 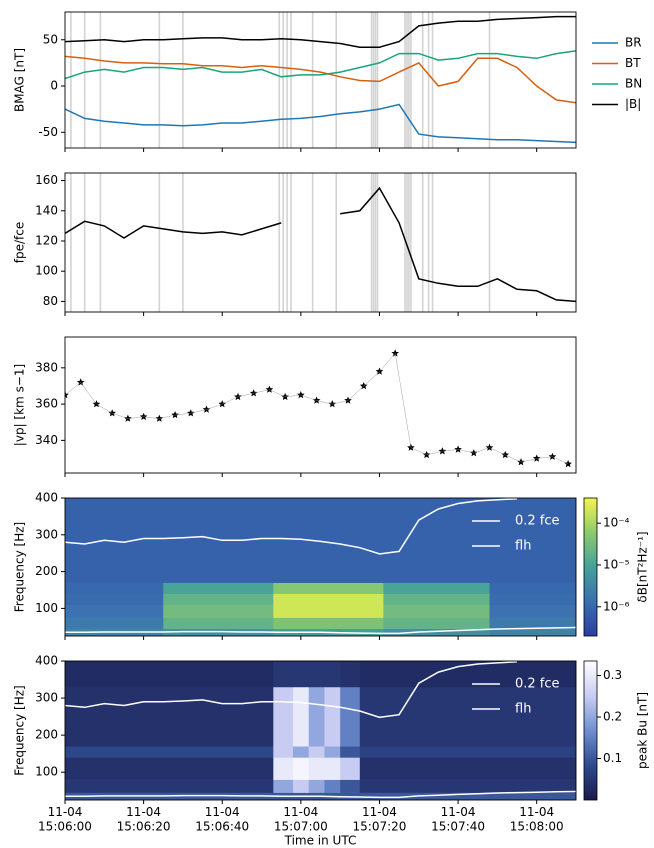 I want to click on y-tick-label: 380, so click(x=46, y=367).